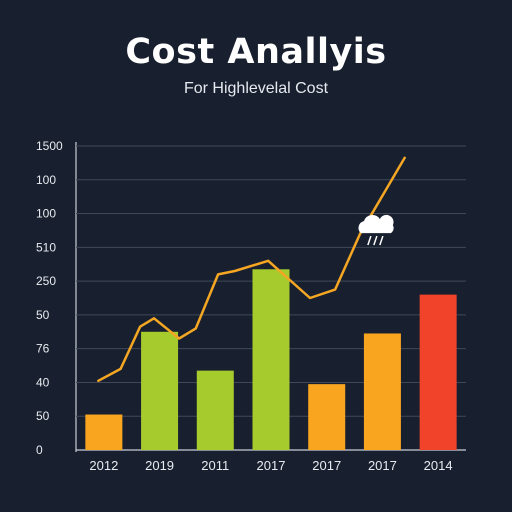  Describe the element at coordinates (215, 465) in the screenshot. I see `x-tick-label: 2011` at that location.